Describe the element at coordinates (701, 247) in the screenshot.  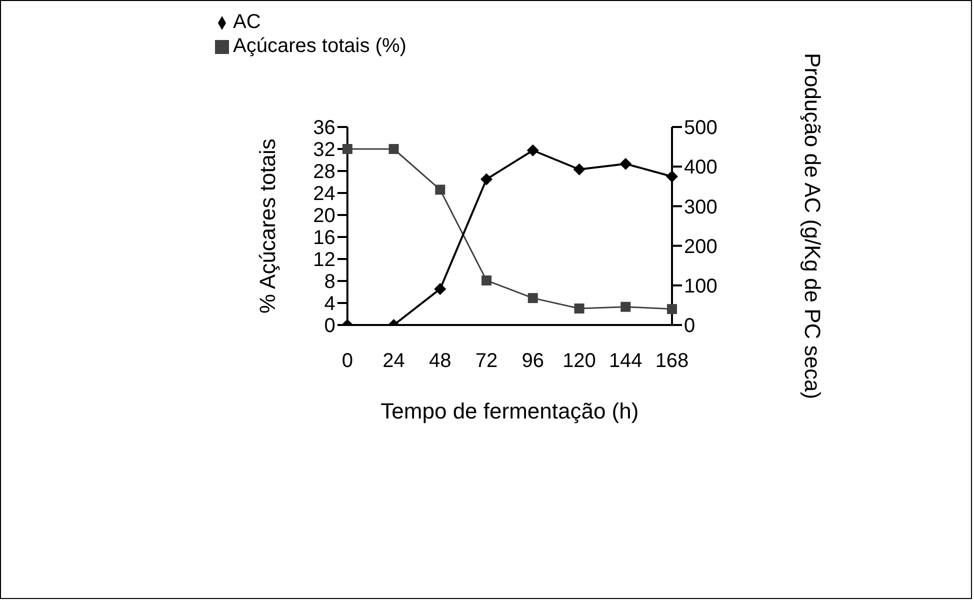
I see `y2-tick-label: 200` at that location.